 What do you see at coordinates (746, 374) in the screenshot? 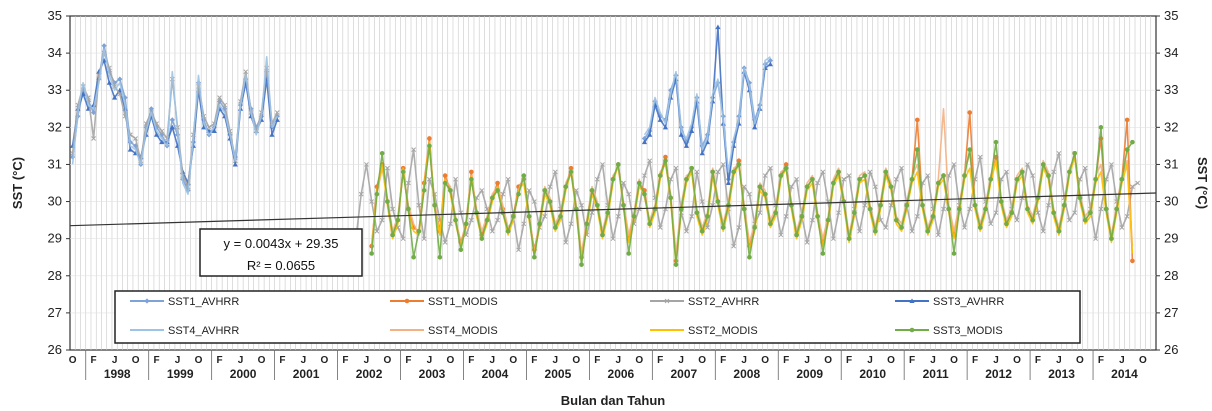
I see `x-year-tick-label: 2008` at bounding box center [746, 374].